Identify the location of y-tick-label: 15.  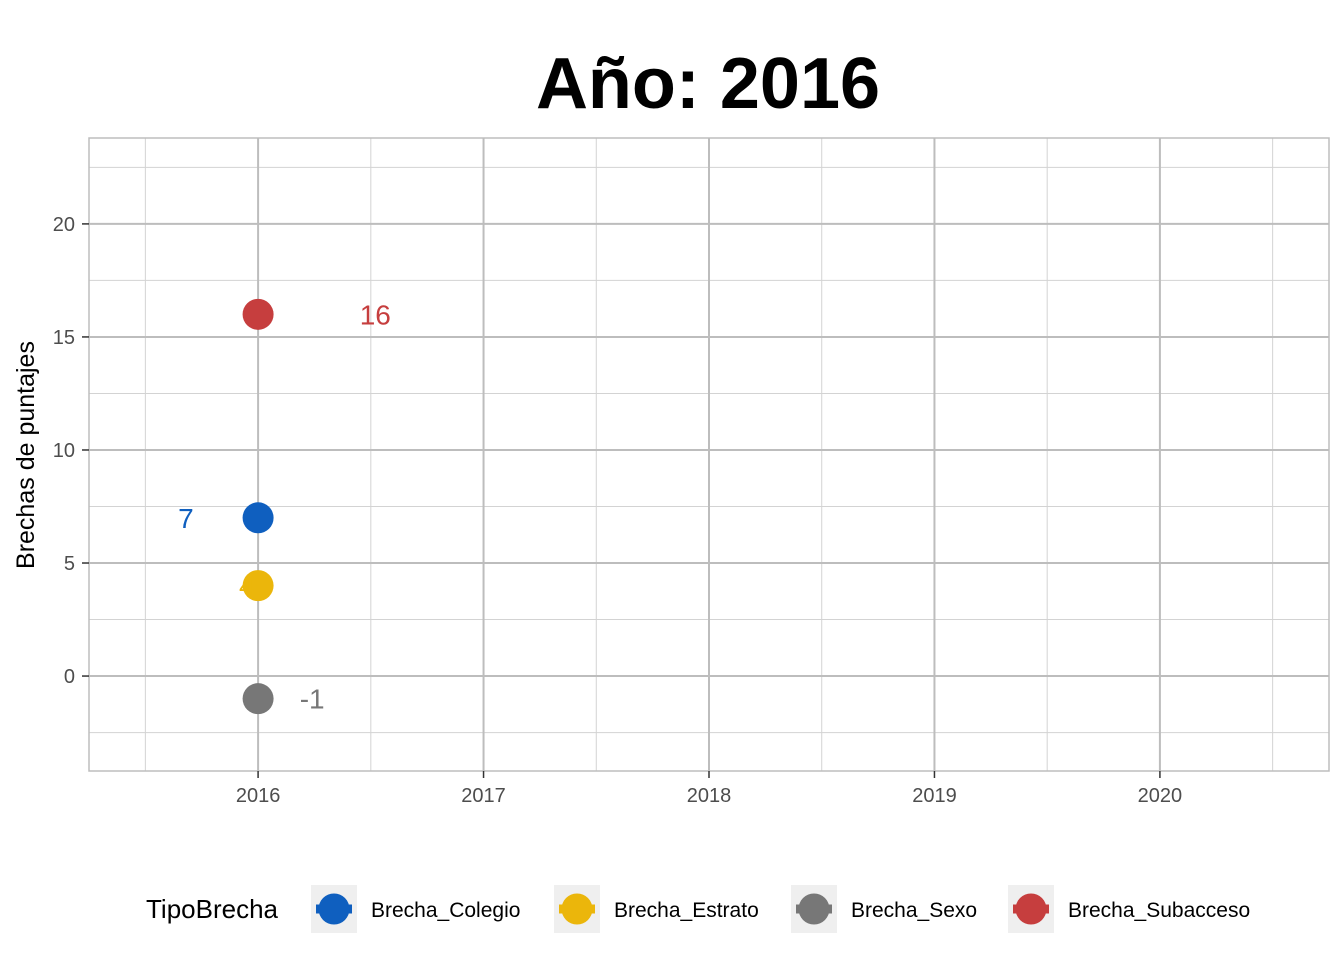
(64, 338).